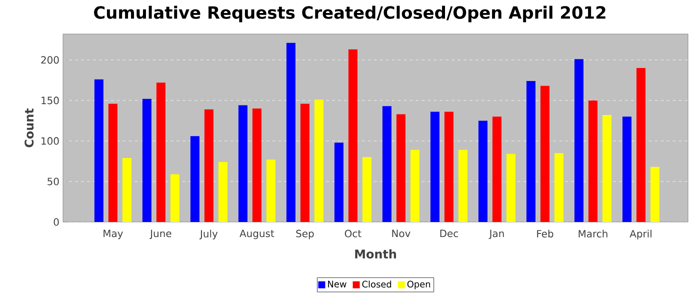 Image resolution: width=700 pixels, height=300 pixels. I want to click on y-tick-label: 0, so click(56, 222).